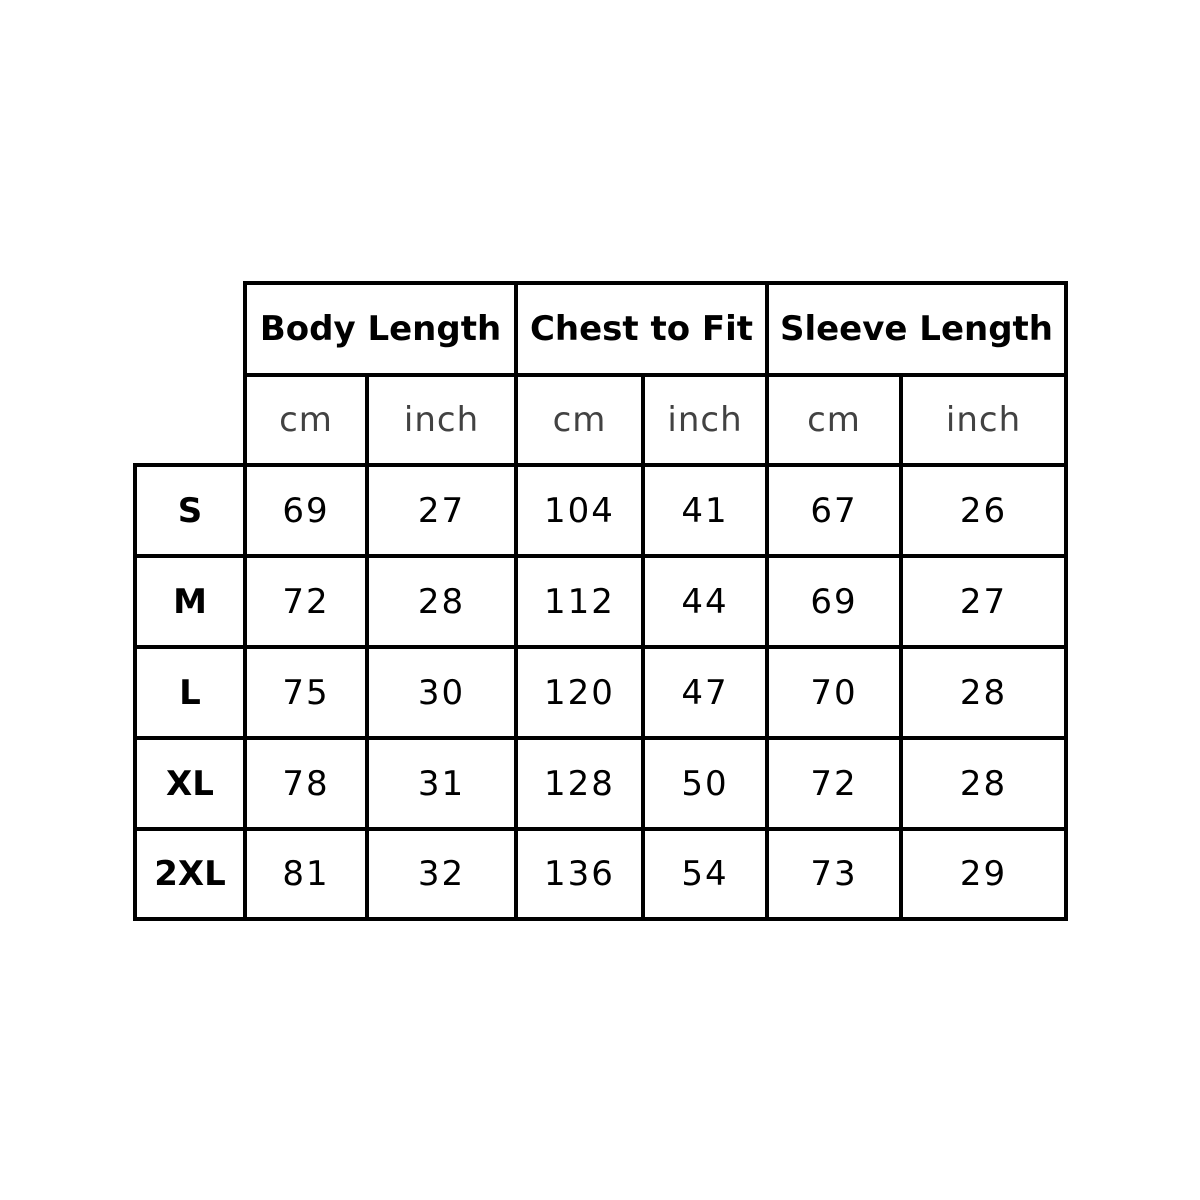 The width and height of the screenshot is (1200, 1200). Describe the element at coordinates (190, 874) in the screenshot. I see `size-label: 2XL` at that location.